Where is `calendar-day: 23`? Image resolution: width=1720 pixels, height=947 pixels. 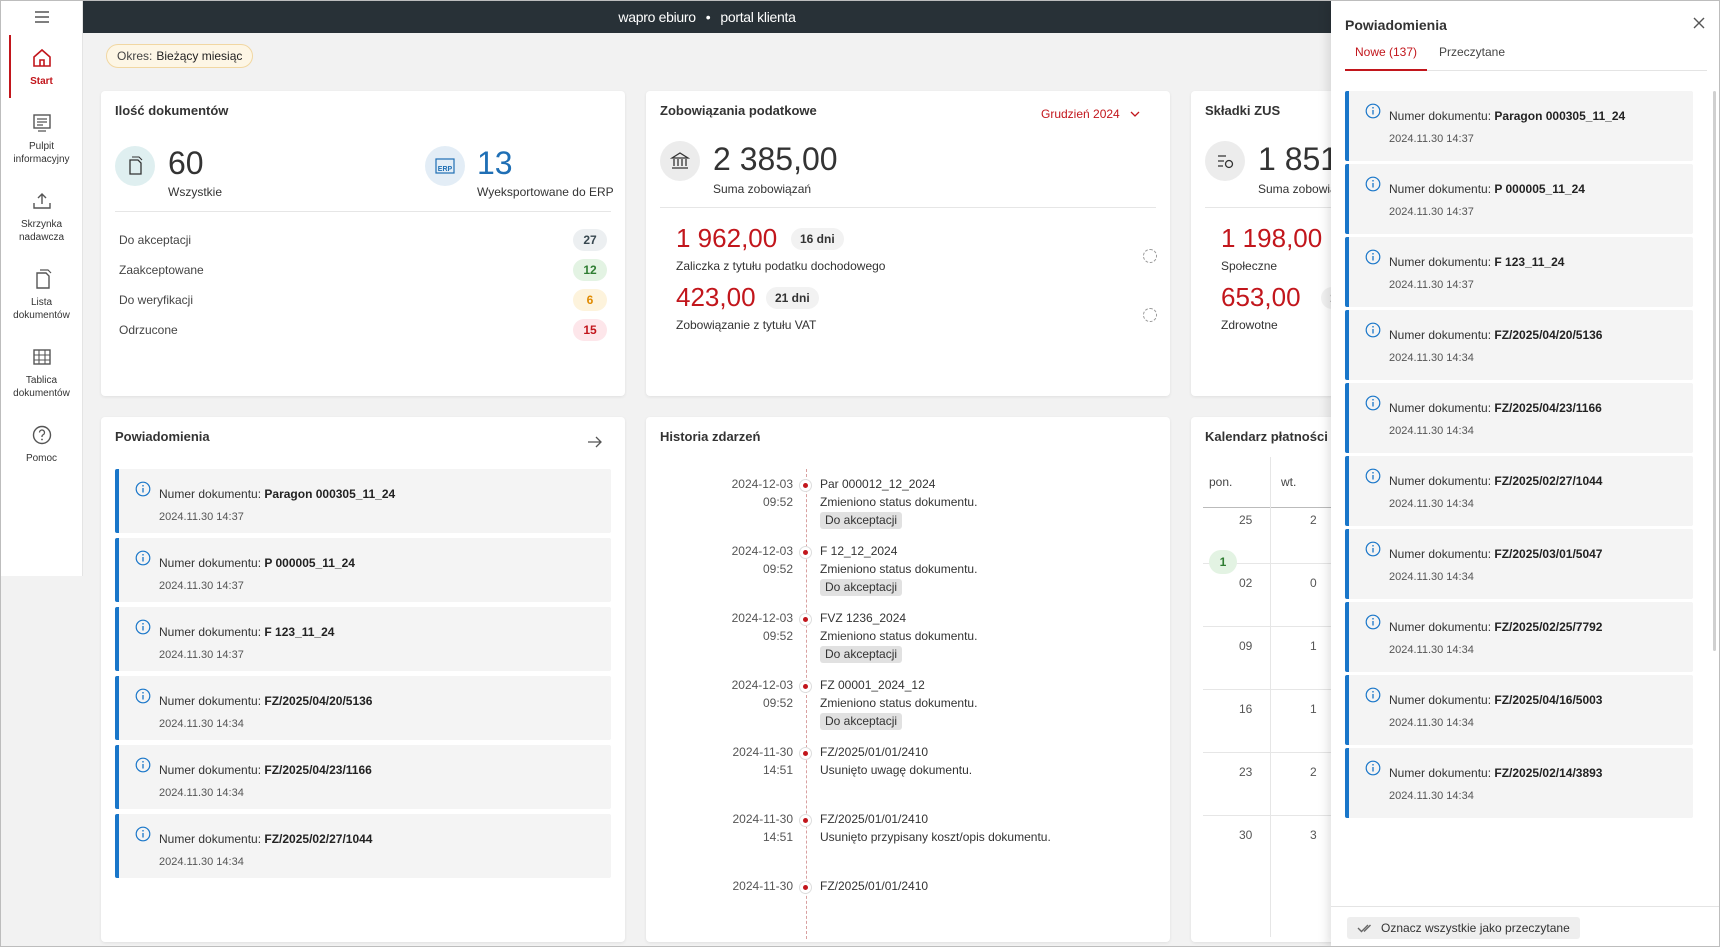 calendar-day: 23 is located at coordinates (1246, 772).